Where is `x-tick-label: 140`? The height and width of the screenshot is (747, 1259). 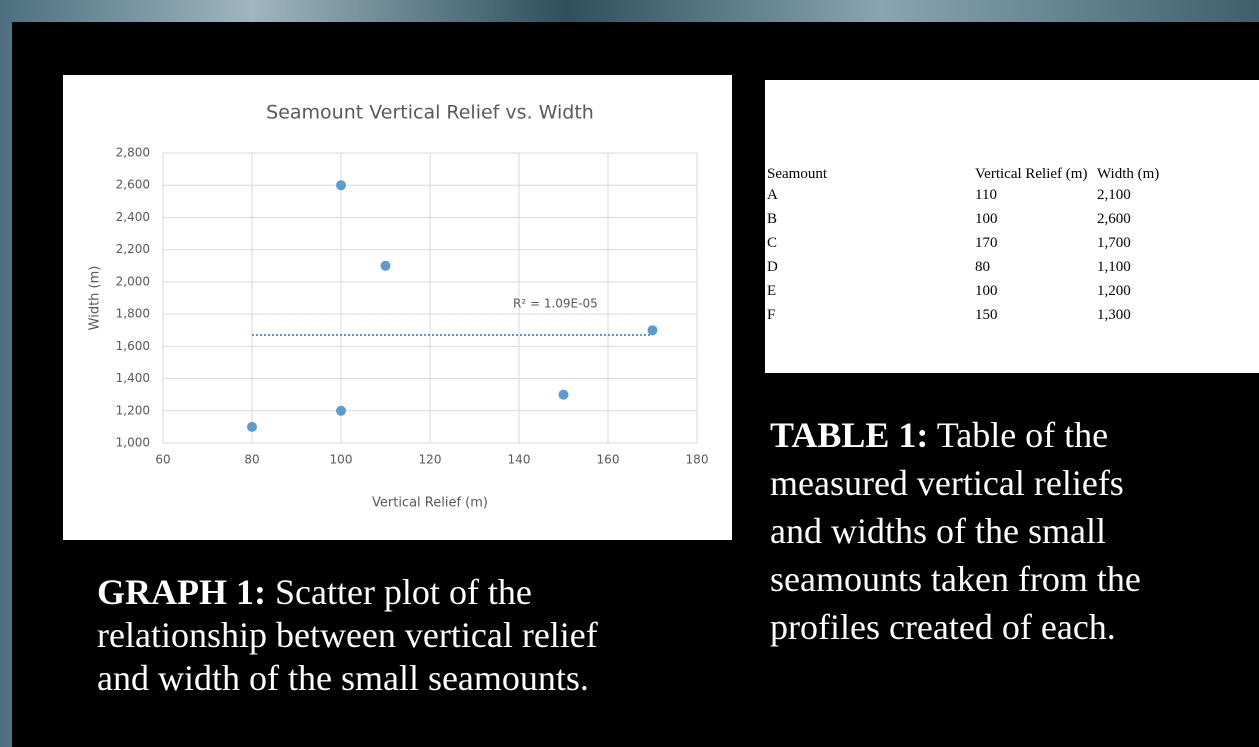 x-tick-label: 140 is located at coordinates (519, 460).